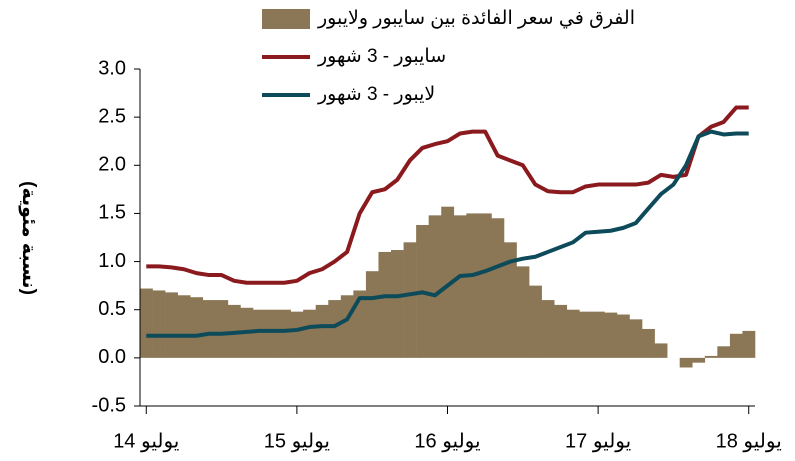 Image resolution: width=795 pixels, height=461 pixels. What do you see at coordinates (447, 441) in the screenshot?
I see `x-tick-label: يوليو 16` at bounding box center [447, 441].